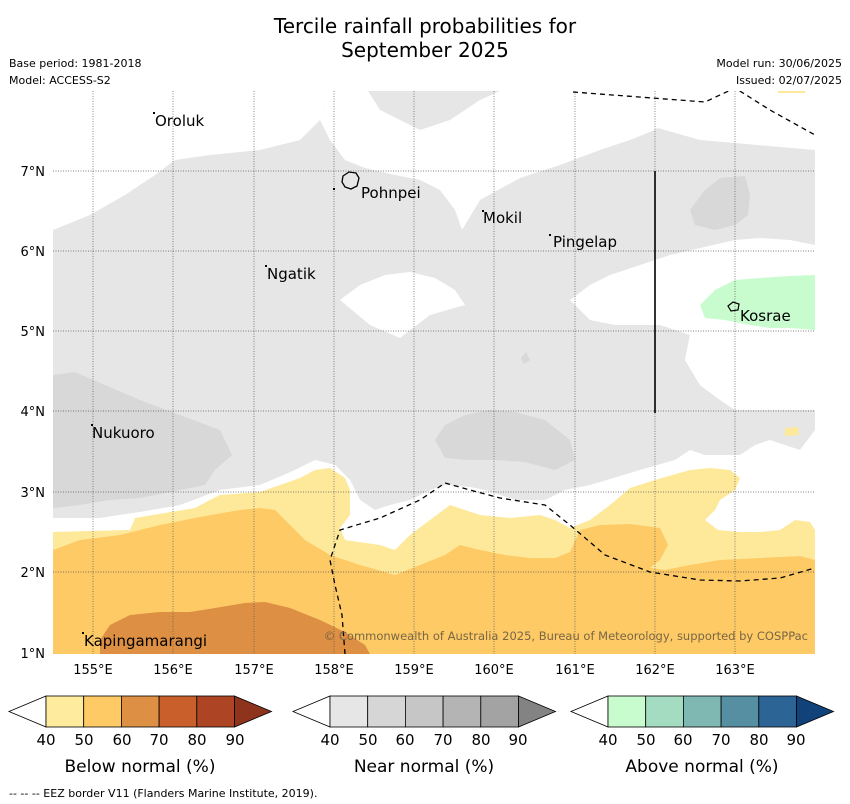  What do you see at coordinates (191, 160) in the screenshot?
I see `white-patch-northwest` at bounding box center [191, 160].